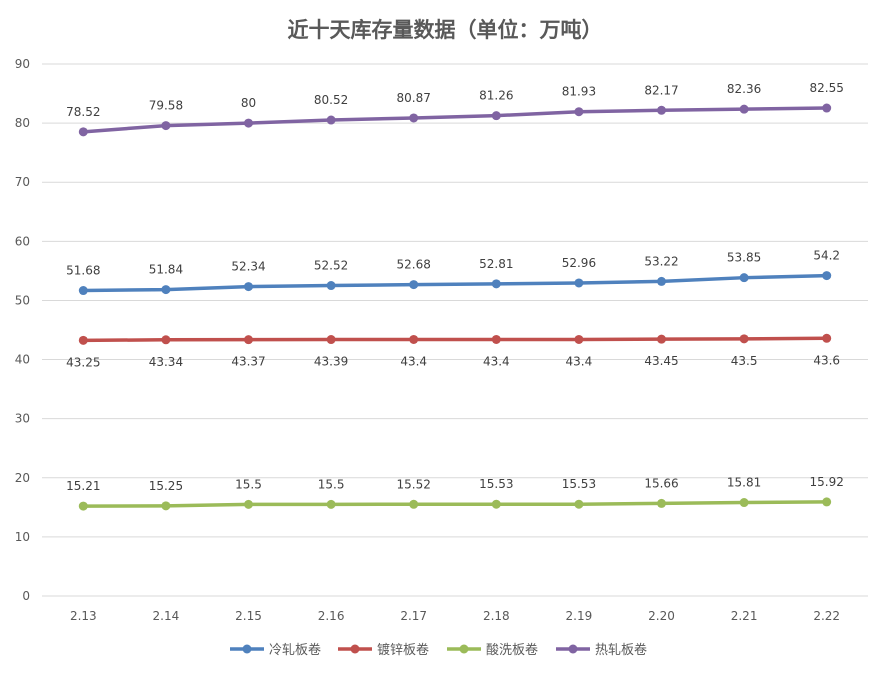 The width and height of the screenshot is (890, 674). I want to click on data-label: 43.6, so click(826, 360).